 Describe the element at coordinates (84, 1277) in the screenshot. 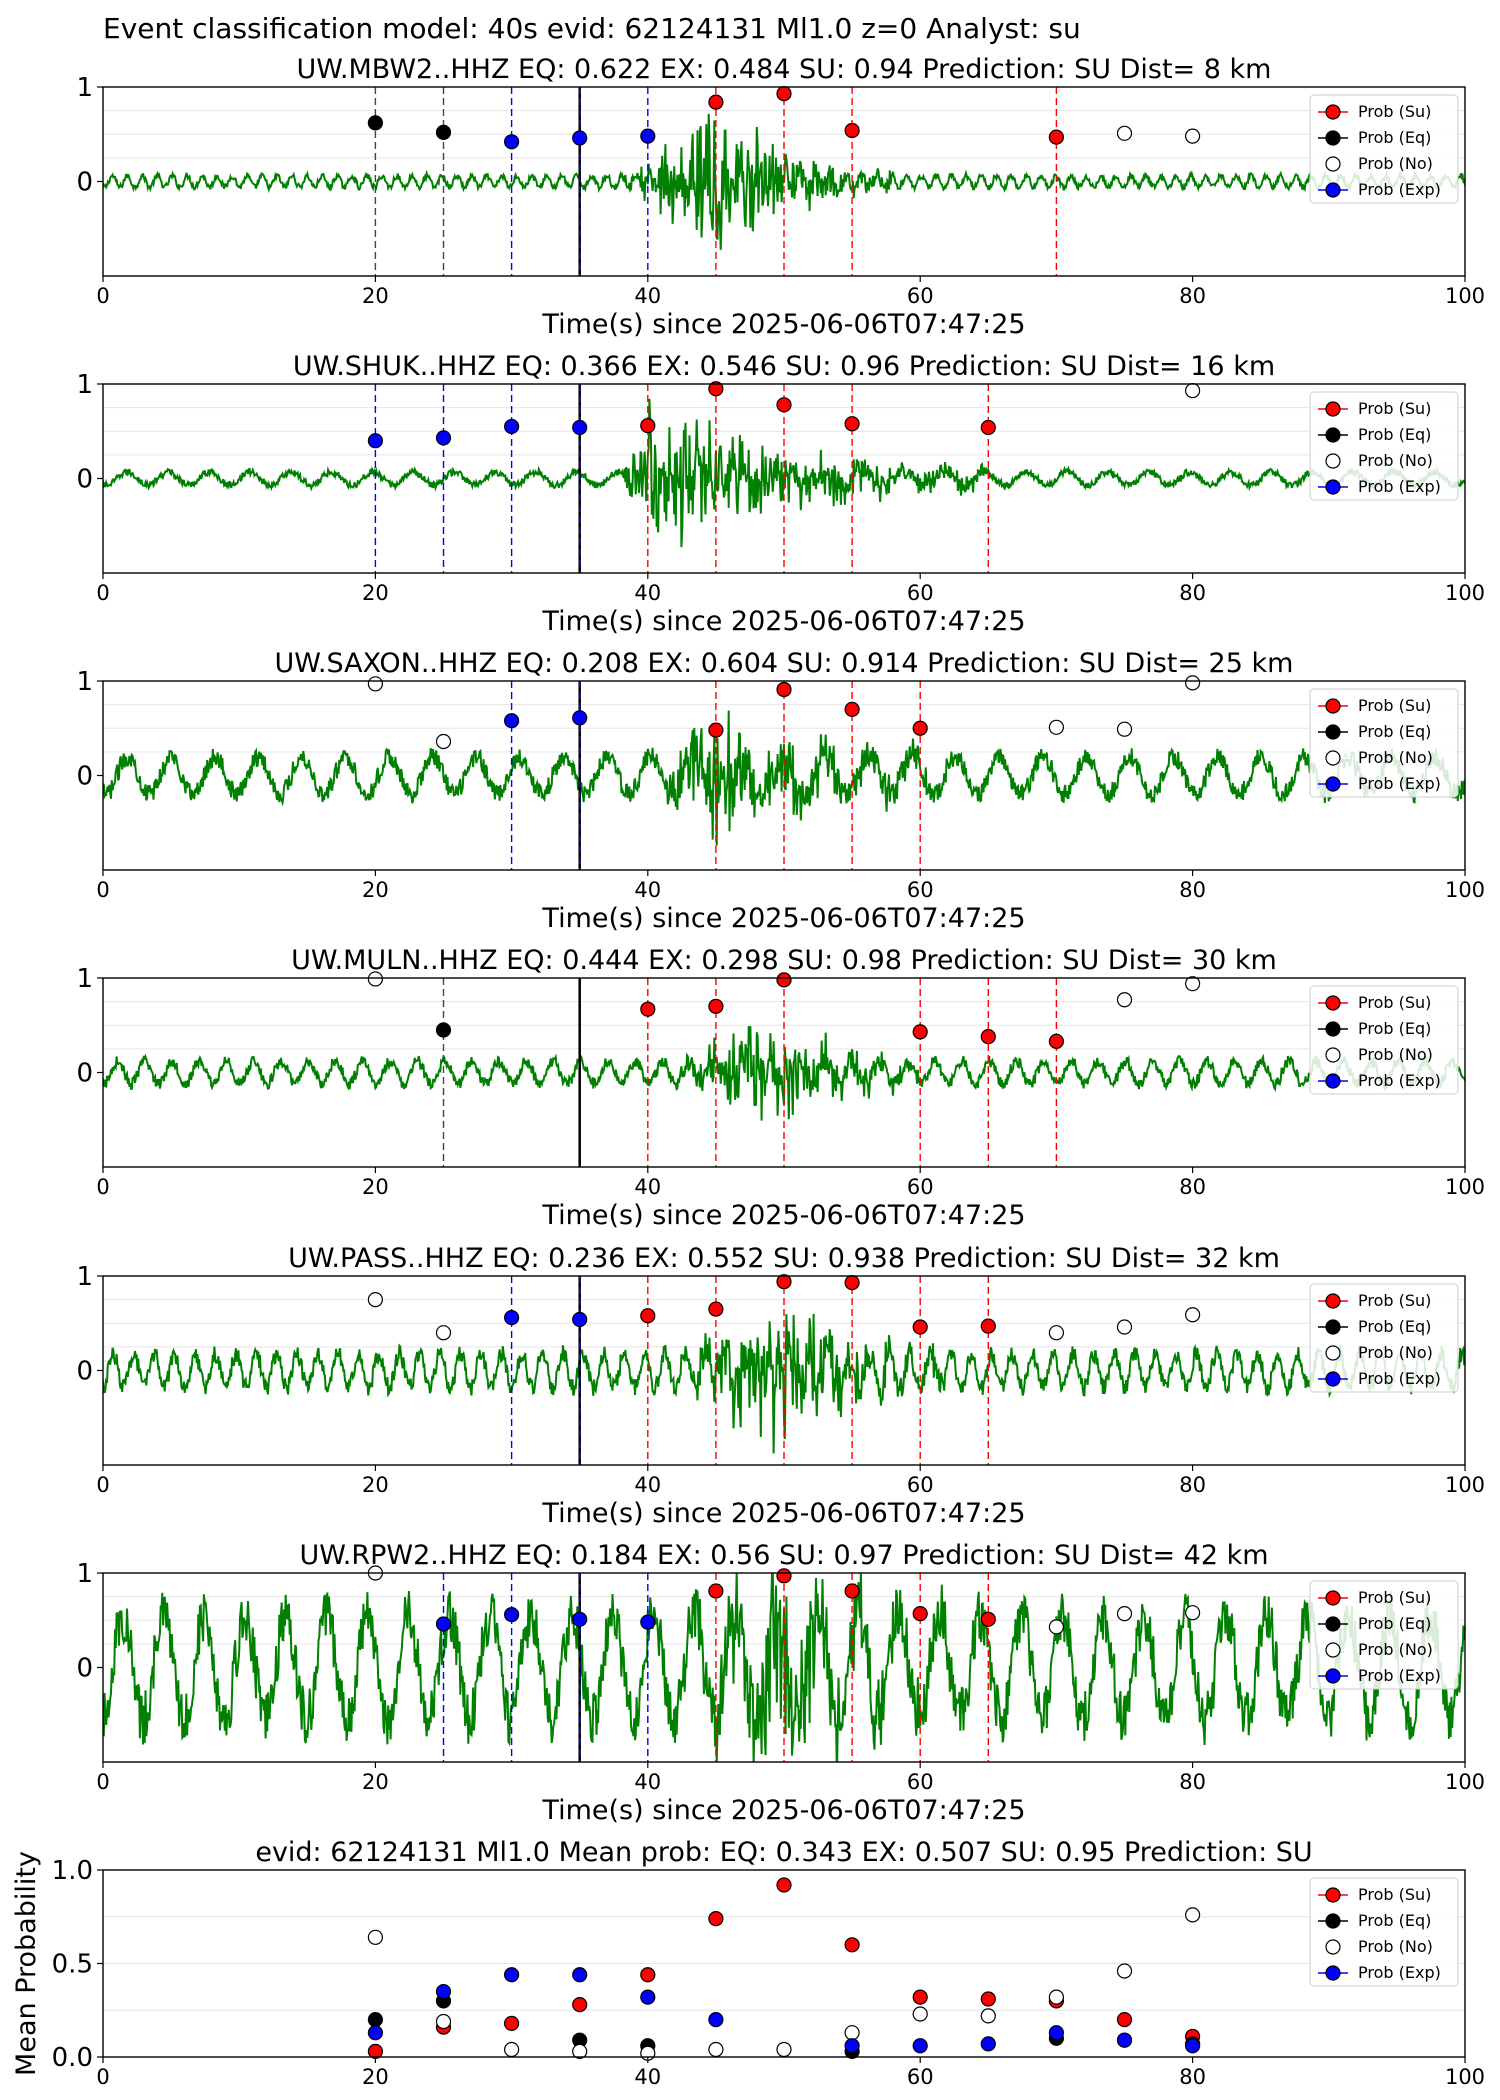

I see `y-tick-label: 1` at that location.